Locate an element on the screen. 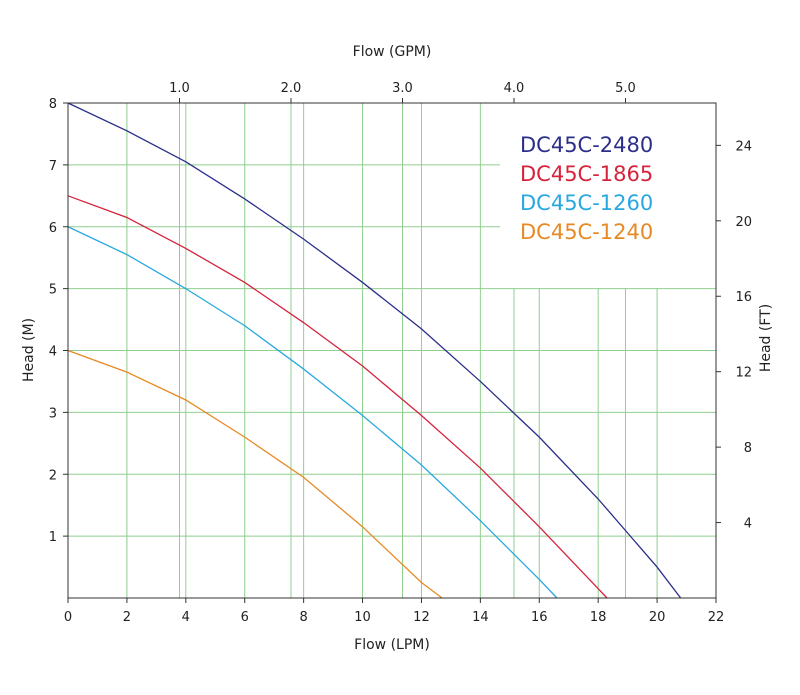 The width and height of the screenshot is (800, 695). y-right-tick-label: 20 is located at coordinates (743, 222).